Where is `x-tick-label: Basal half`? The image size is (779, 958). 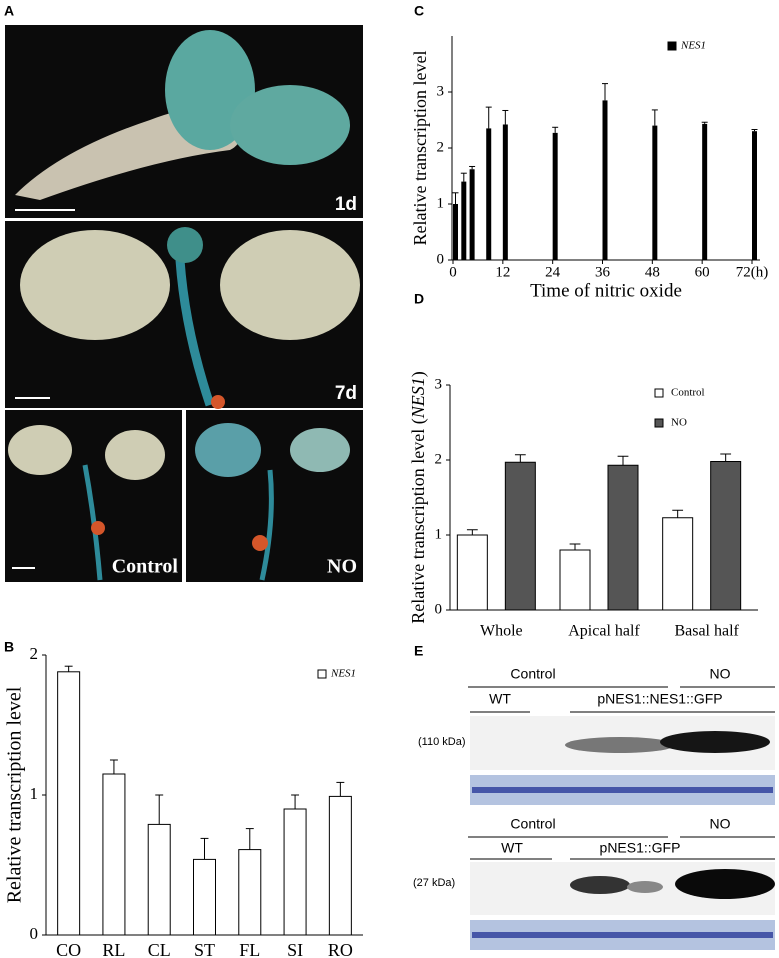 x-tick-label: Basal half is located at coordinates (706, 631).